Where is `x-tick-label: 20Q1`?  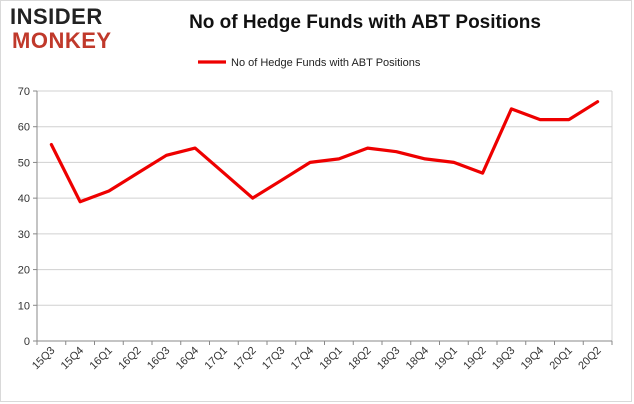
x-tick-label: 20Q1 is located at coordinates (561, 359).